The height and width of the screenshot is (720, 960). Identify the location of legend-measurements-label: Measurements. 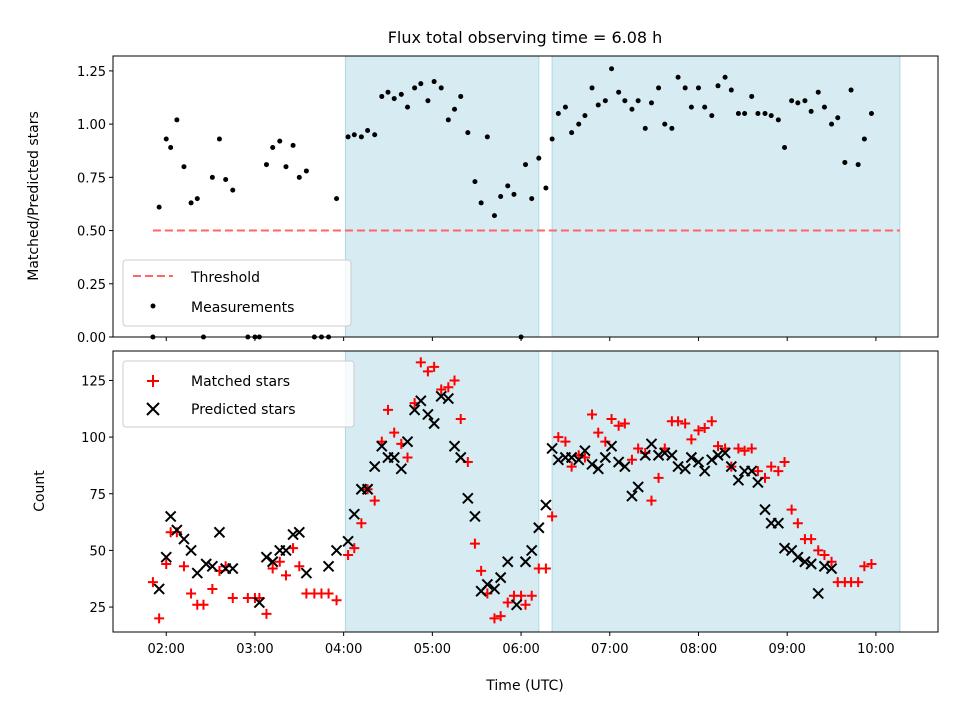
(242, 308).